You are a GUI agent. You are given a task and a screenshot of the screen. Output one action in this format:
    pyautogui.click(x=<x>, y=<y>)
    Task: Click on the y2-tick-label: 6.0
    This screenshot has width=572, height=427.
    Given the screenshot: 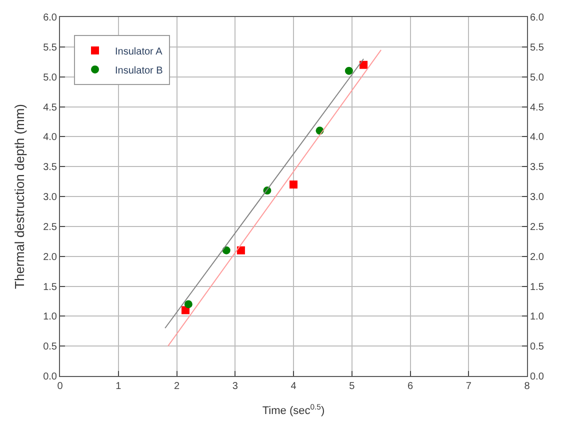 What is the action you would take?
    pyautogui.click(x=537, y=18)
    